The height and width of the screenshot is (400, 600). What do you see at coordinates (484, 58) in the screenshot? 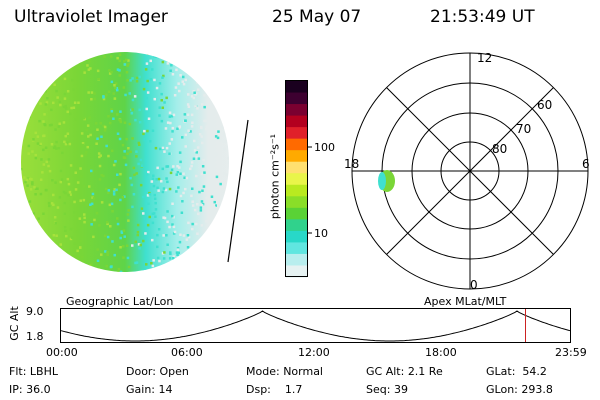
I see `mlt-label-12: 12` at bounding box center [484, 58].